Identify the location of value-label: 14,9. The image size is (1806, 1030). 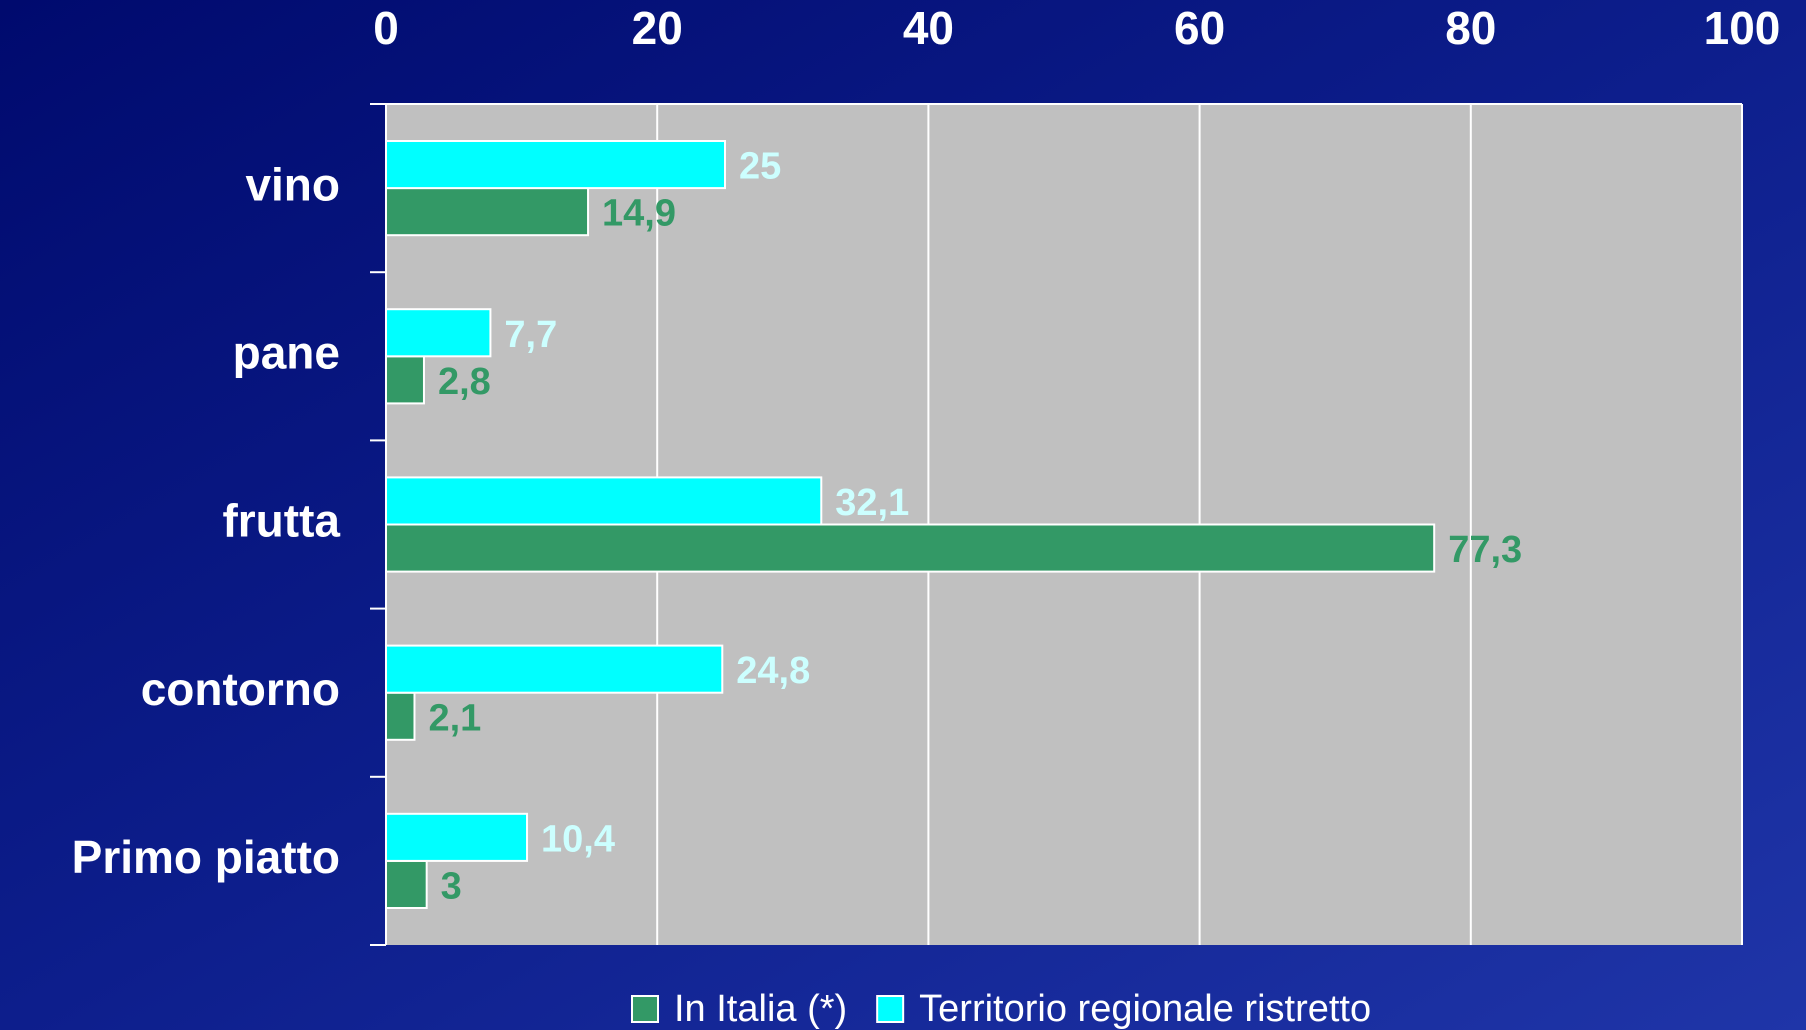
(639, 214).